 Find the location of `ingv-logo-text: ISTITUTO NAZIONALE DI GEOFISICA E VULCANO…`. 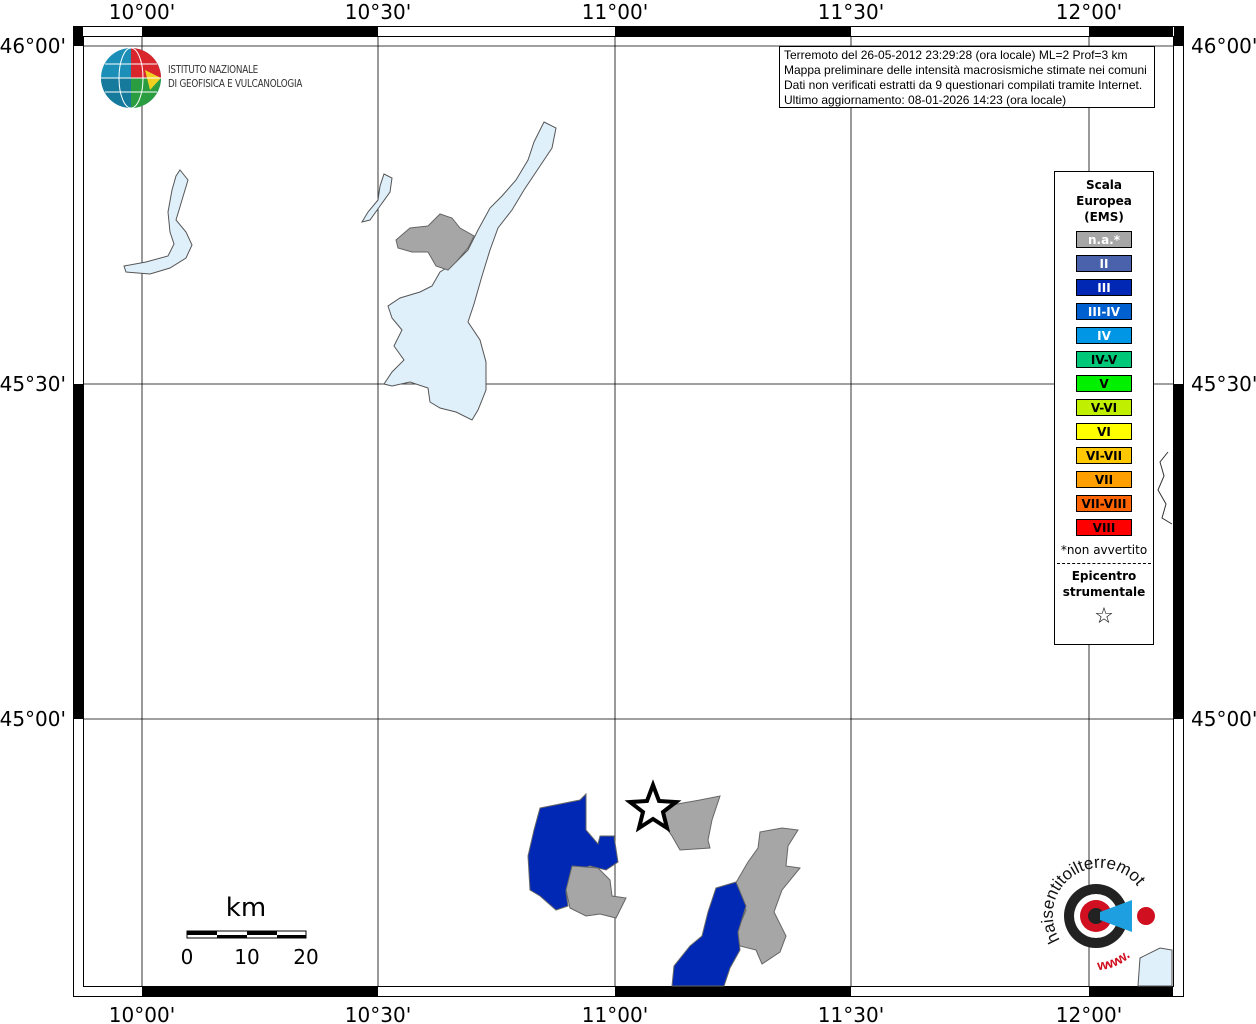

ingv-logo-text: ISTITUTO NAZIONALE DI GEOFISICA E VULCANO… is located at coordinates (235, 76).